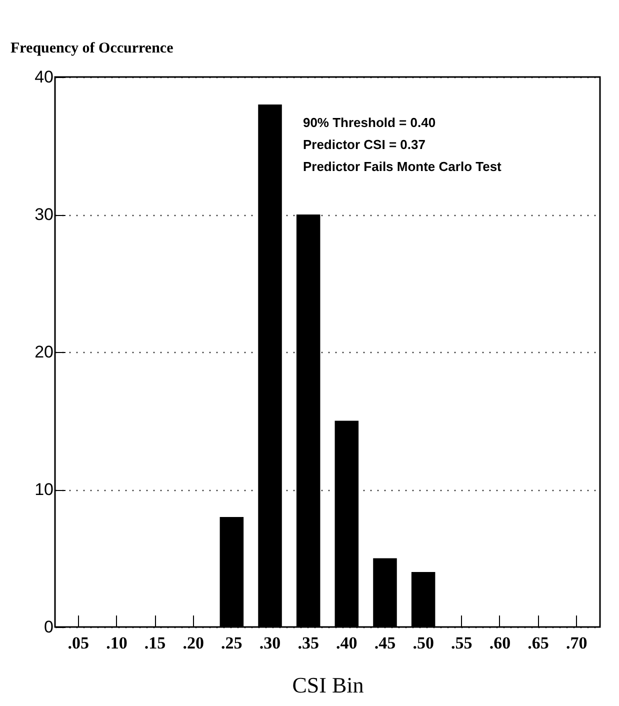  Describe the element at coordinates (155, 643) in the screenshot. I see `x-tick-label: .15` at that location.